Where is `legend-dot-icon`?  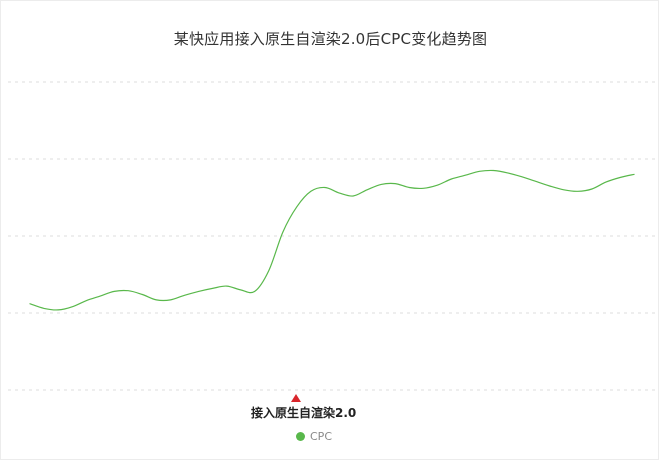 legend-dot-icon is located at coordinates (300, 436).